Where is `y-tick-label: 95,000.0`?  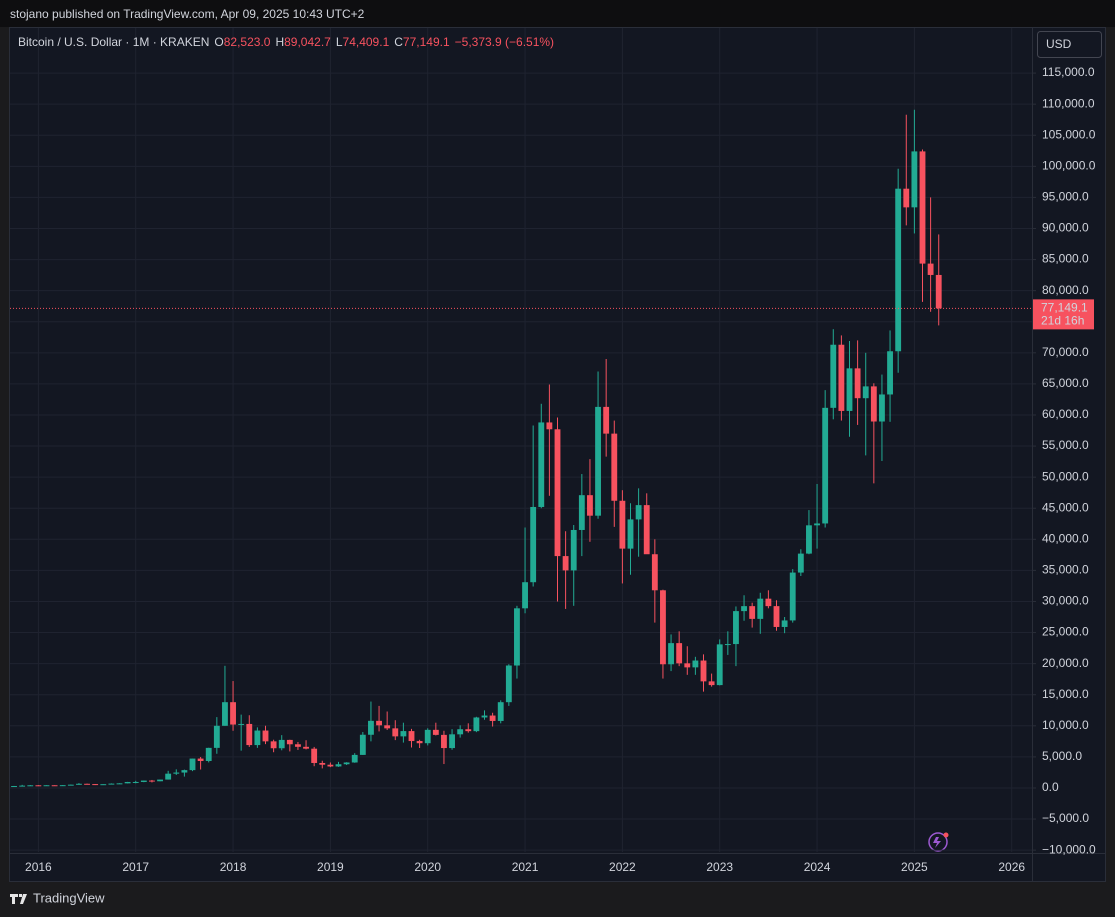
y-tick-label: 95,000.0 is located at coordinates (1065, 197).